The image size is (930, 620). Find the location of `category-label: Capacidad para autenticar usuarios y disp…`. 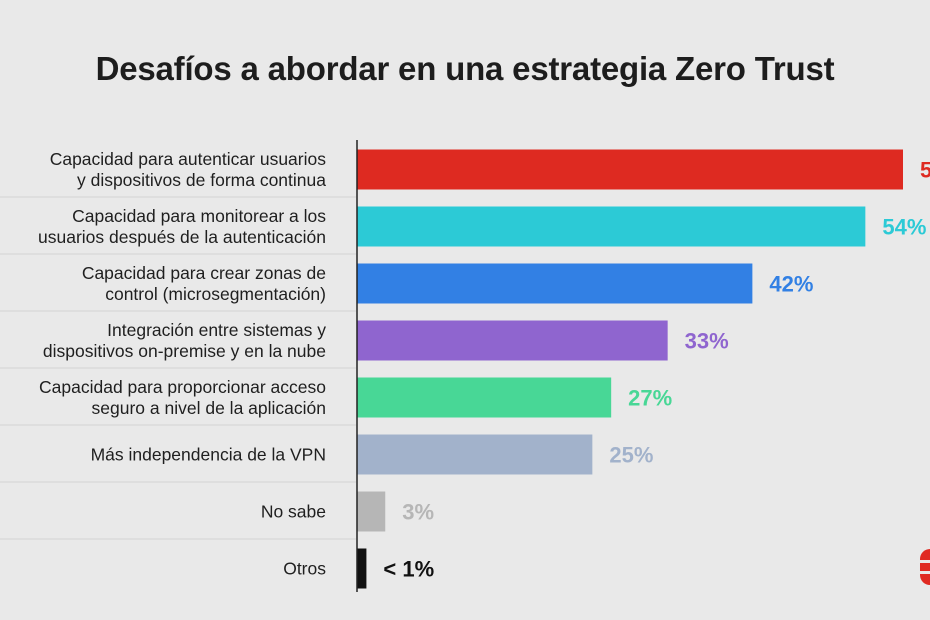

category-label: Capacidad para autenticar usuarios y disp… is located at coordinates (188, 169).